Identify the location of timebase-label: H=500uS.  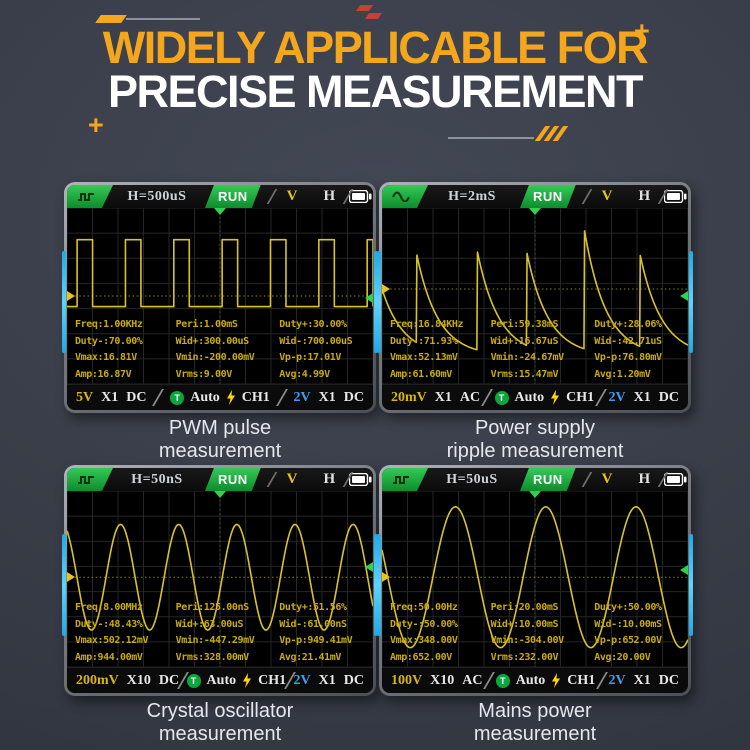
(157, 196).